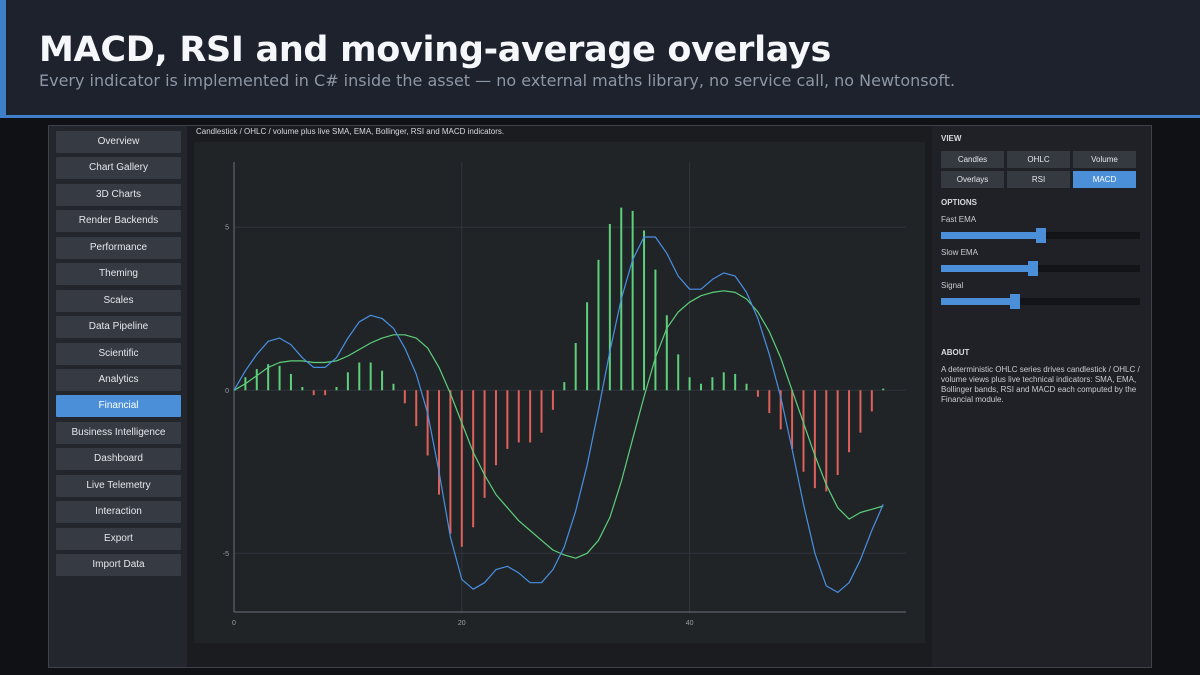 Image resolution: width=1200 pixels, height=675 pixels. What do you see at coordinates (118, 539) in the screenshot?
I see `sidebar-item-export: Export` at bounding box center [118, 539].